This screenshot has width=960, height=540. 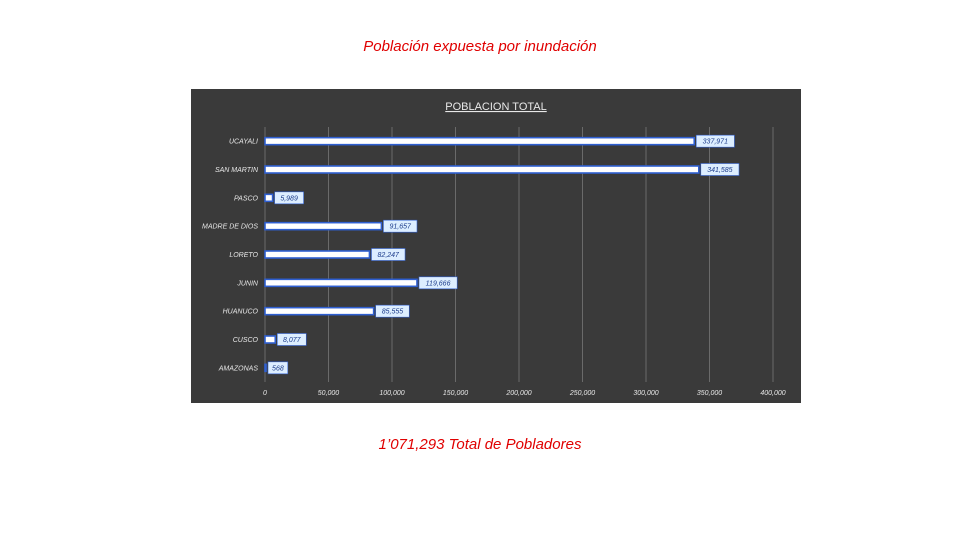 I want to click on category-label: CUSCO, so click(x=246, y=340).